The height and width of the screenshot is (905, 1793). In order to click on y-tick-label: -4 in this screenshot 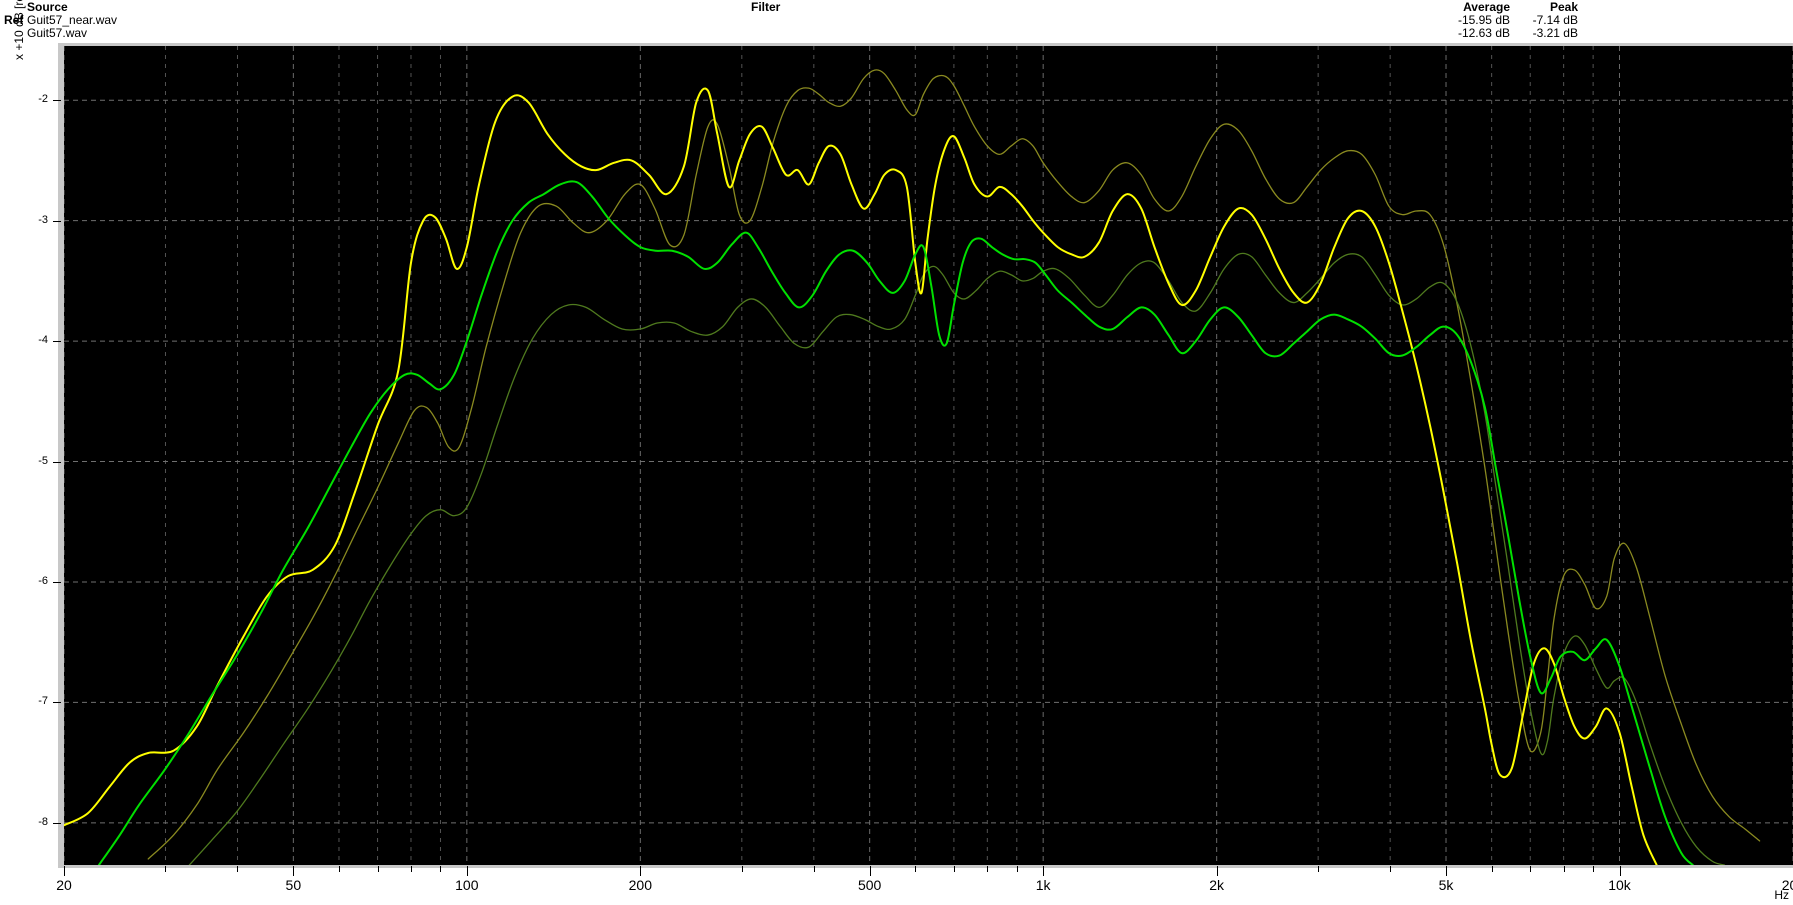, I will do `click(43, 340)`.